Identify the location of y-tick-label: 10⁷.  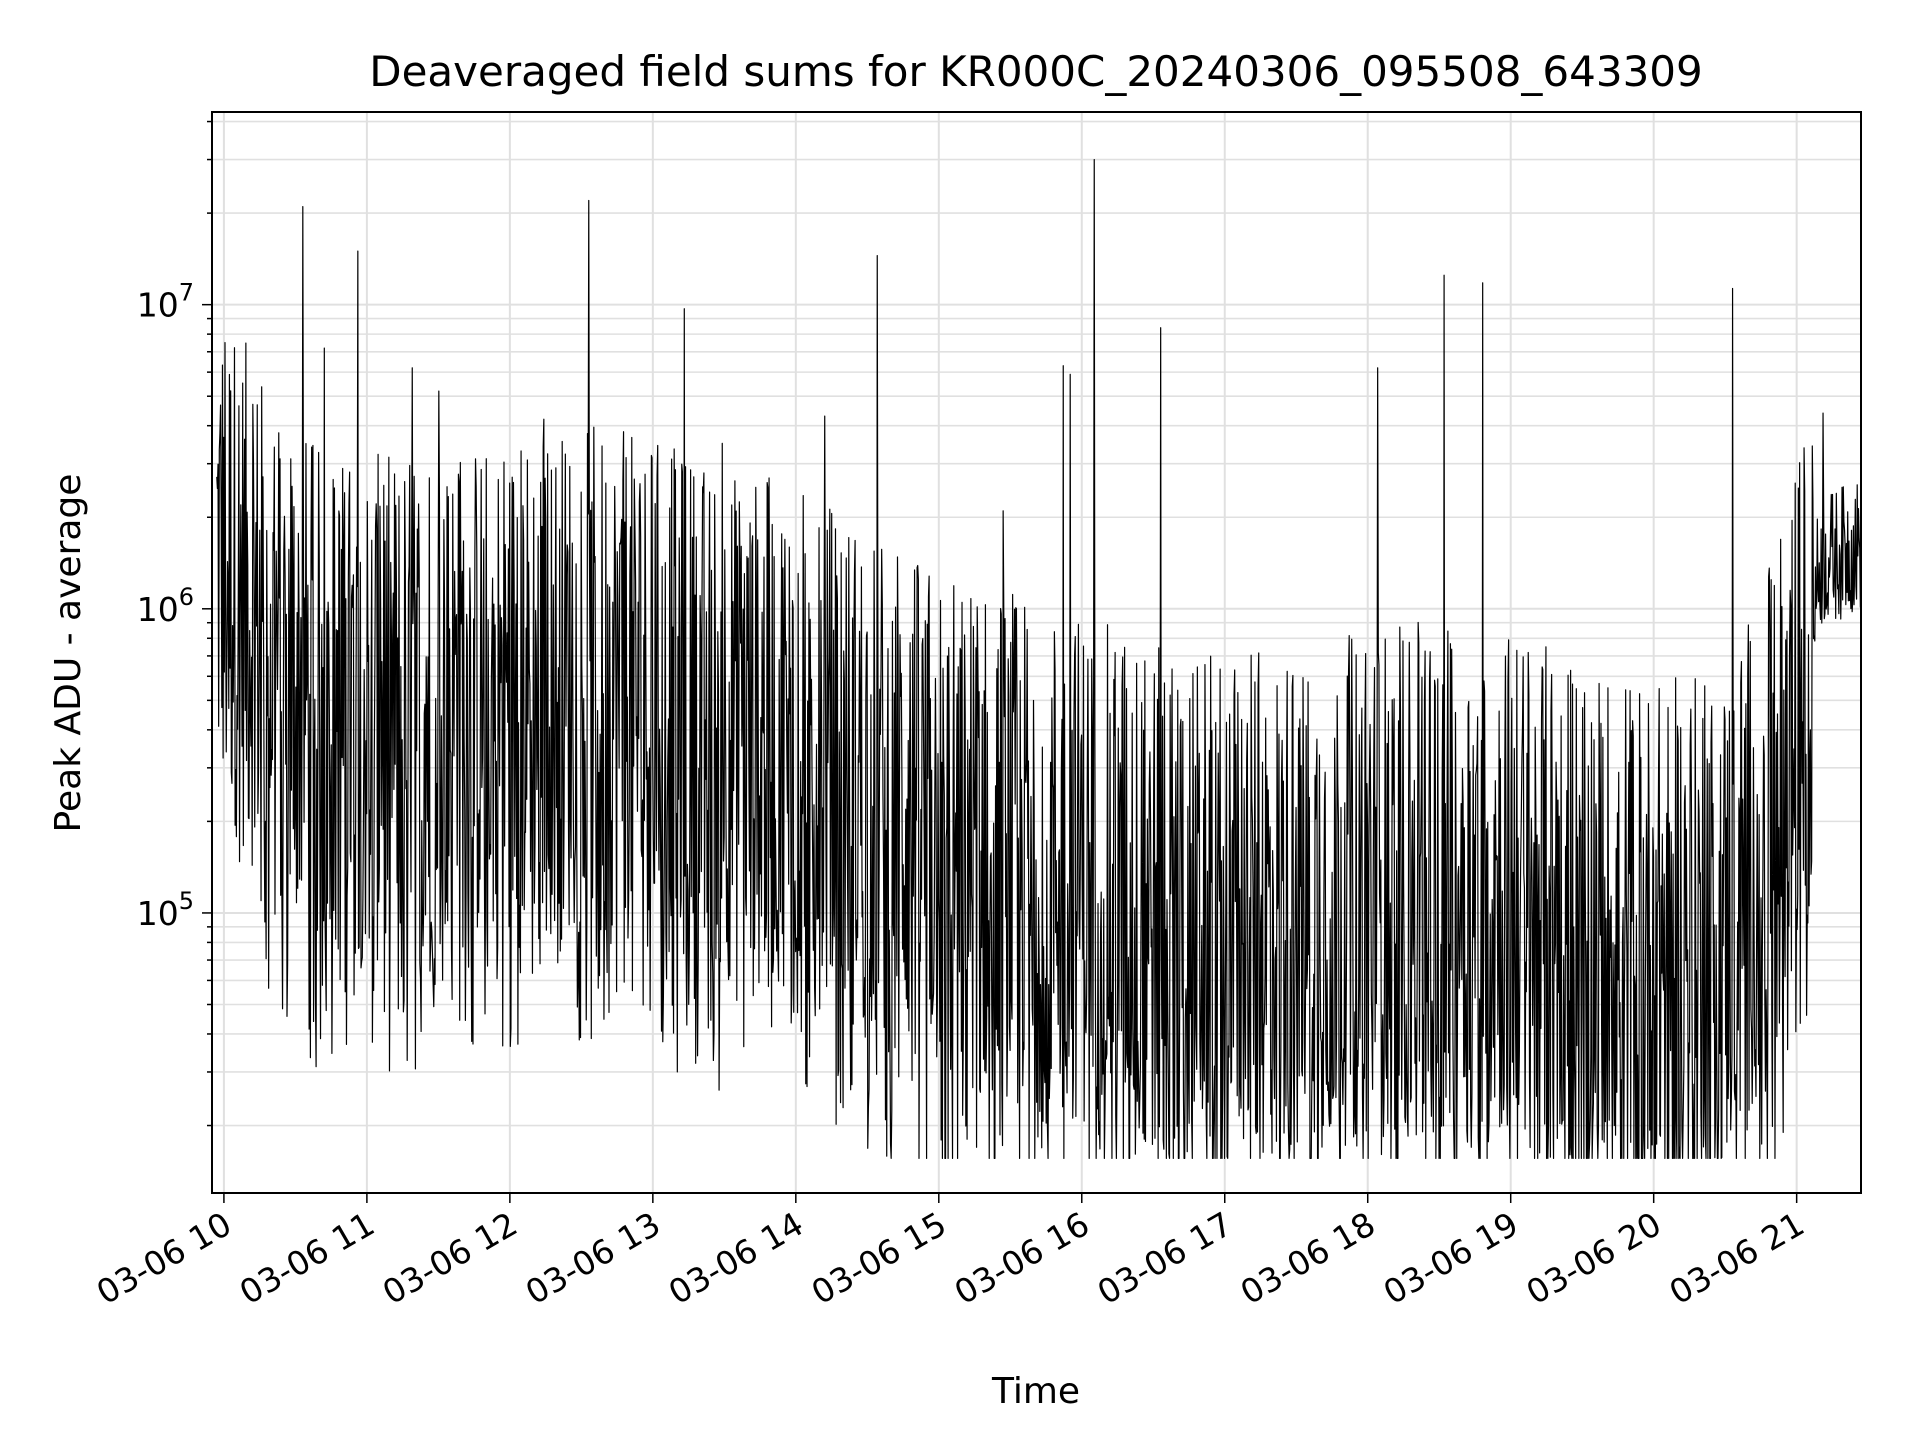
(165, 302).